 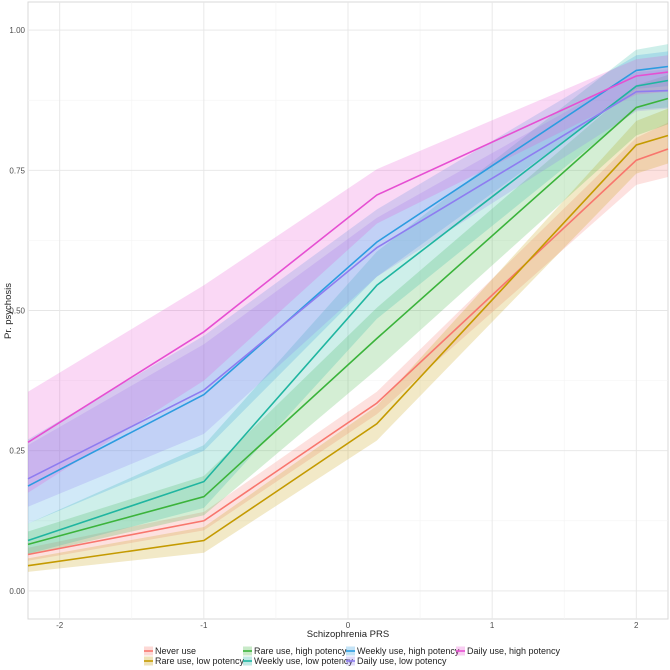 What do you see at coordinates (175, 651) in the screenshot?
I see `legend-label: Never use` at bounding box center [175, 651].